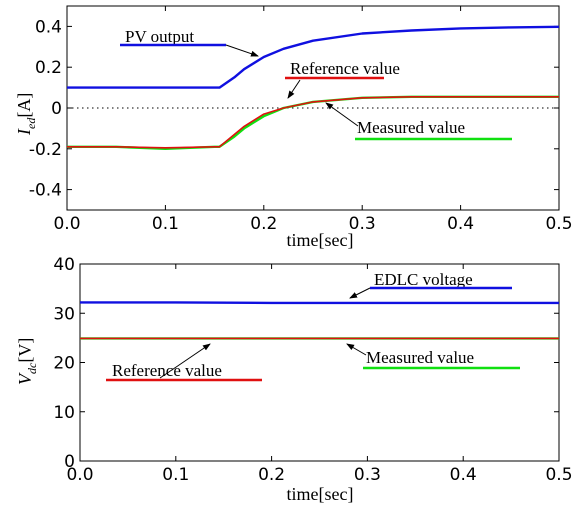 The height and width of the screenshot is (511, 580). I want to click on top-xtick-label: 0.1, so click(165, 224).